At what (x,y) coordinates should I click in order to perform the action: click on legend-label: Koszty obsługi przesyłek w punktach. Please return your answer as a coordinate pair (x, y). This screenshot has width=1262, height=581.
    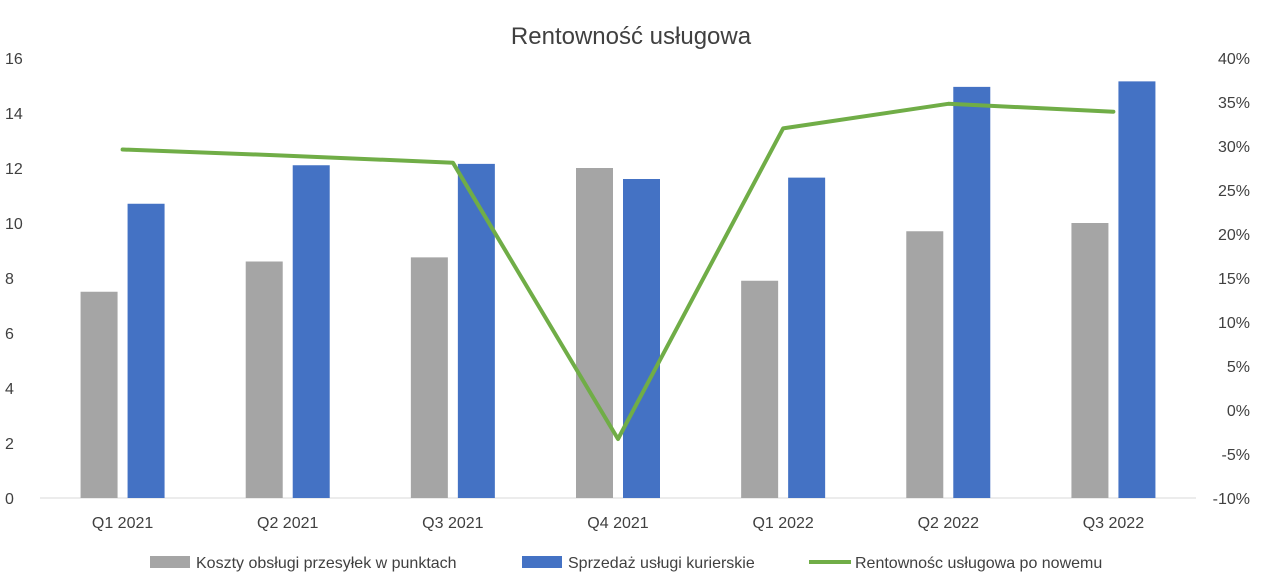
    Looking at the image, I should click on (326, 563).